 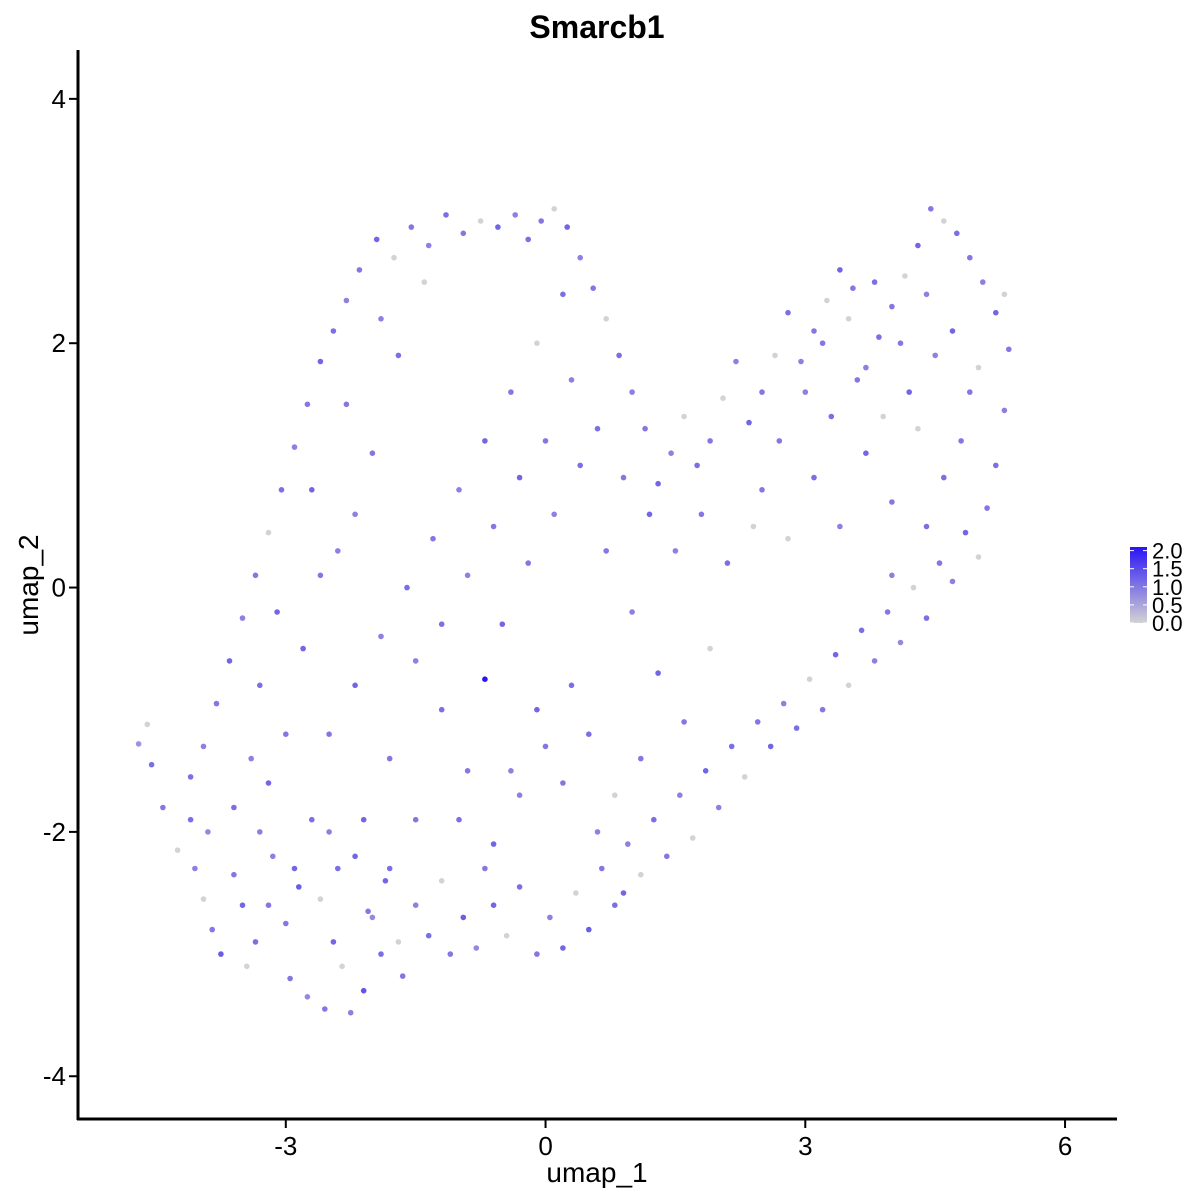 What do you see at coordinates (59, 99) in the screenshot?
I see `y-tick-label: 4` at bounding box center [59, 99].